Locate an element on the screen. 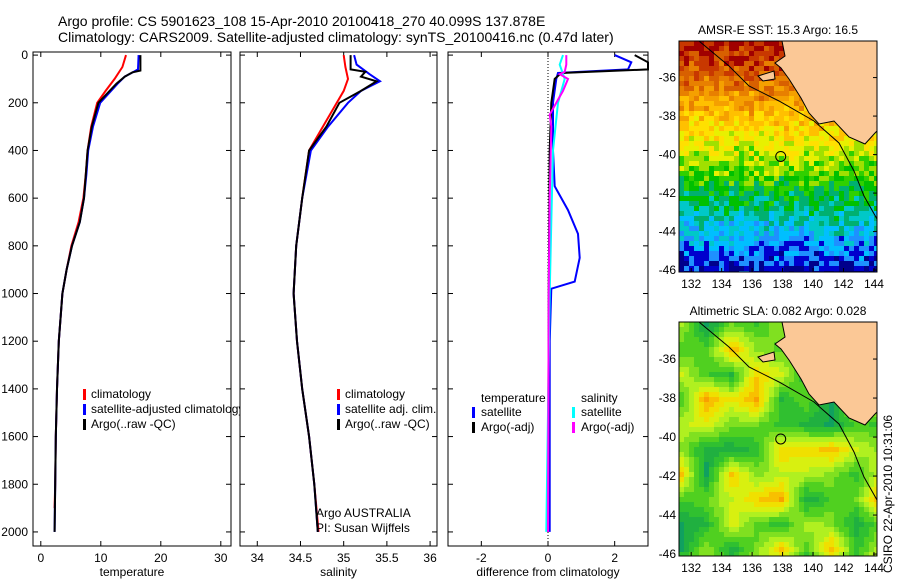 The image size is (900, 580). y-tick-label: 1200 is located at coordinates (14, 341).